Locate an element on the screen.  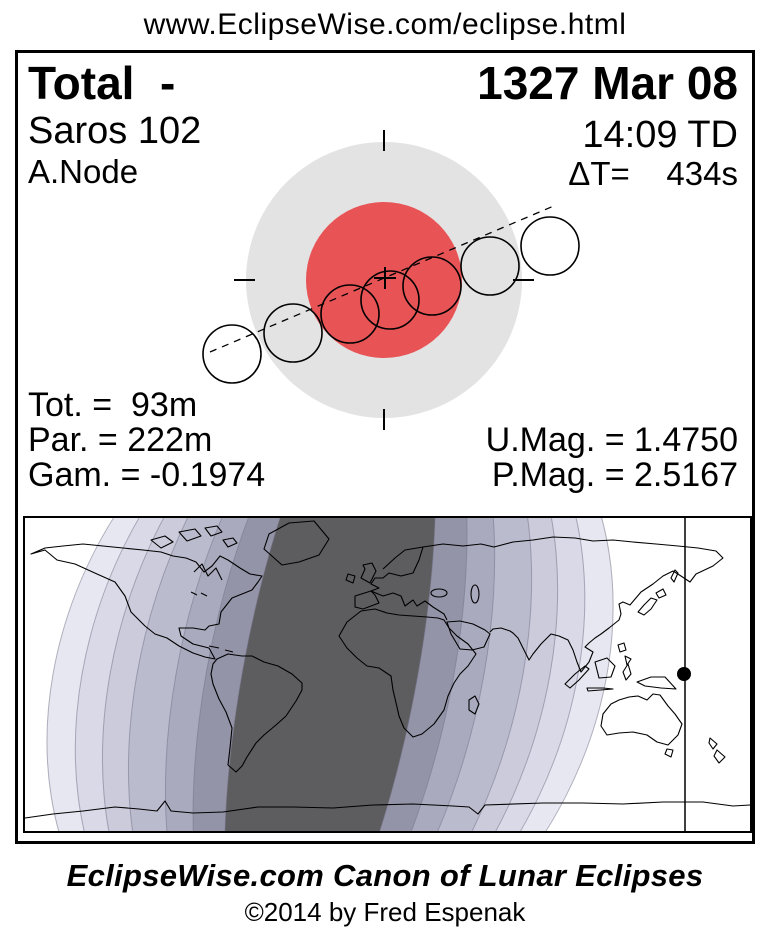
coastline-ireland is located at coordinates (350, 578).